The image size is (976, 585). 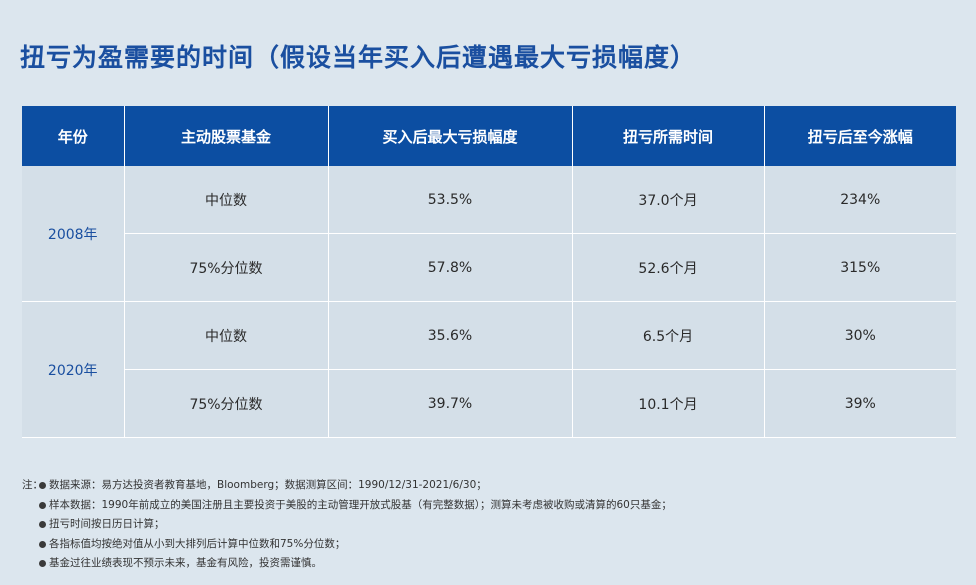 I want to click on recovery-time-cell: 37.0个月, so click(x=668, y=200).